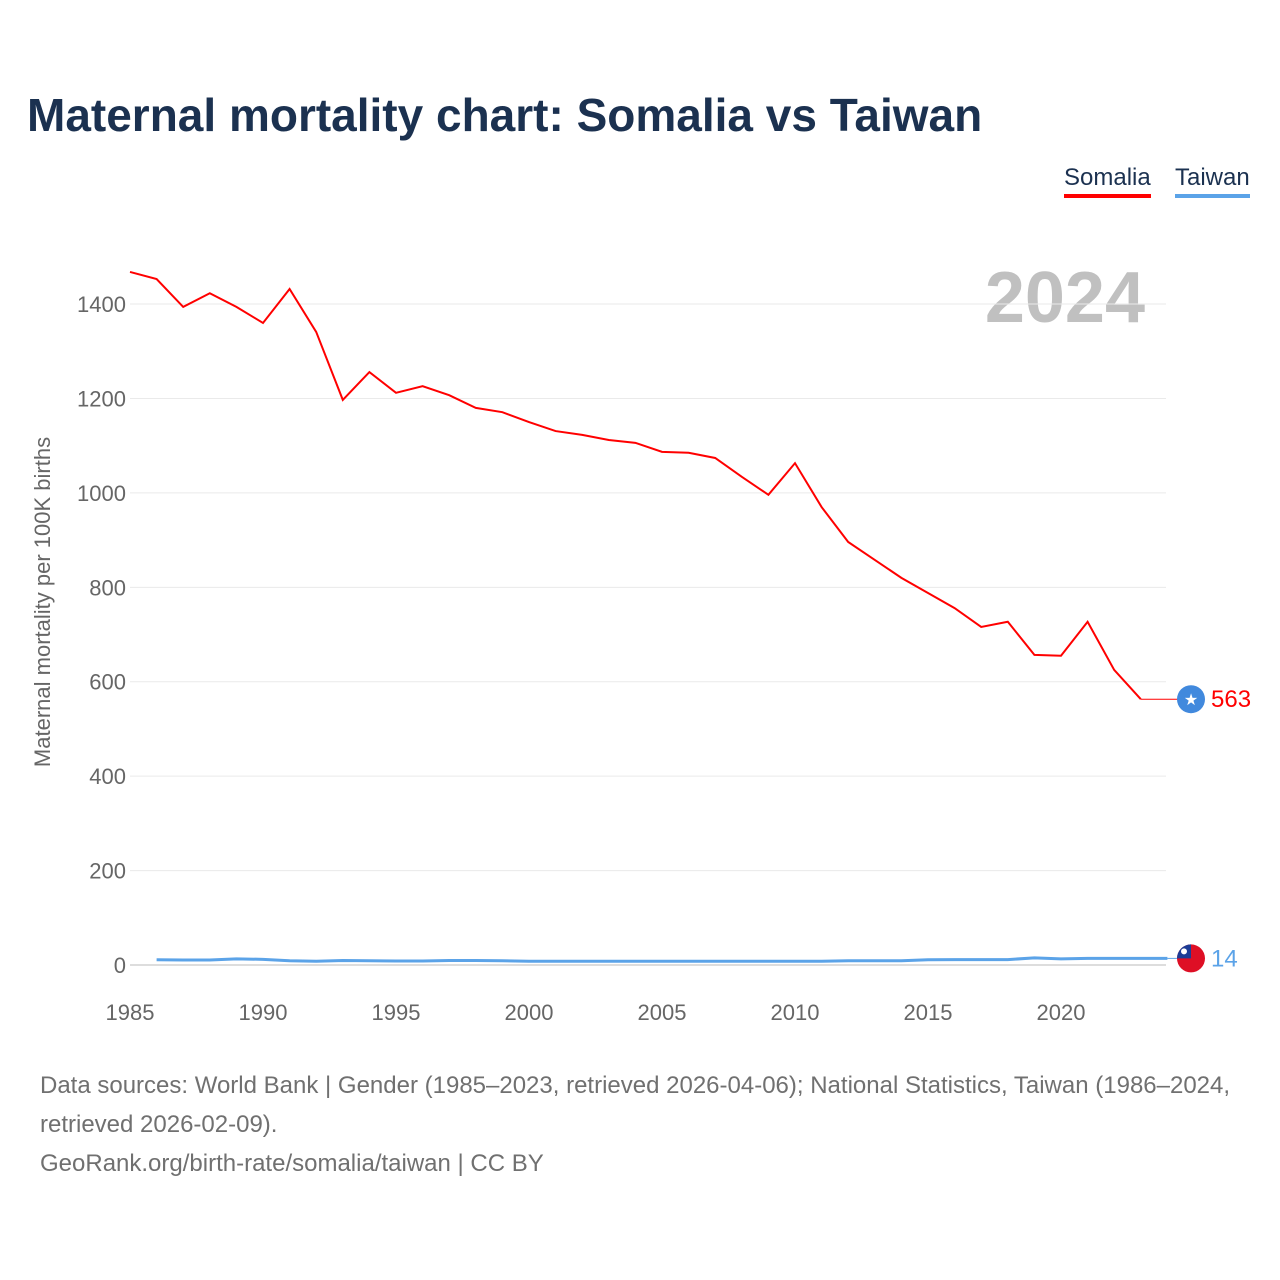  Describe the element at coordinates (101, 493) in the screenshot. I see `y-tick-label: 1000` at that location.